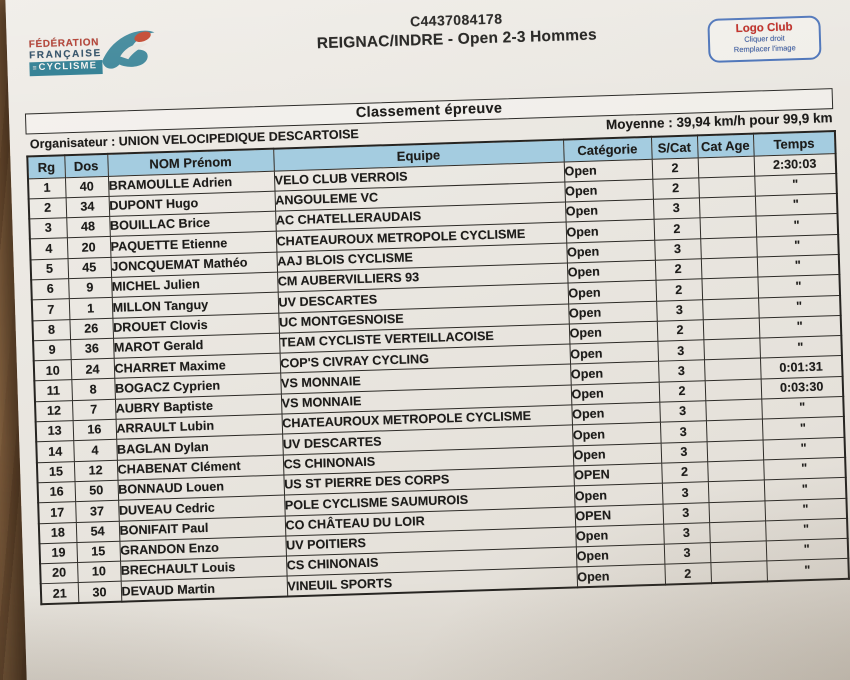 The height and width of the screenshot is (680, 850). I want to click on cell-rank: 16, so click(56, 492).